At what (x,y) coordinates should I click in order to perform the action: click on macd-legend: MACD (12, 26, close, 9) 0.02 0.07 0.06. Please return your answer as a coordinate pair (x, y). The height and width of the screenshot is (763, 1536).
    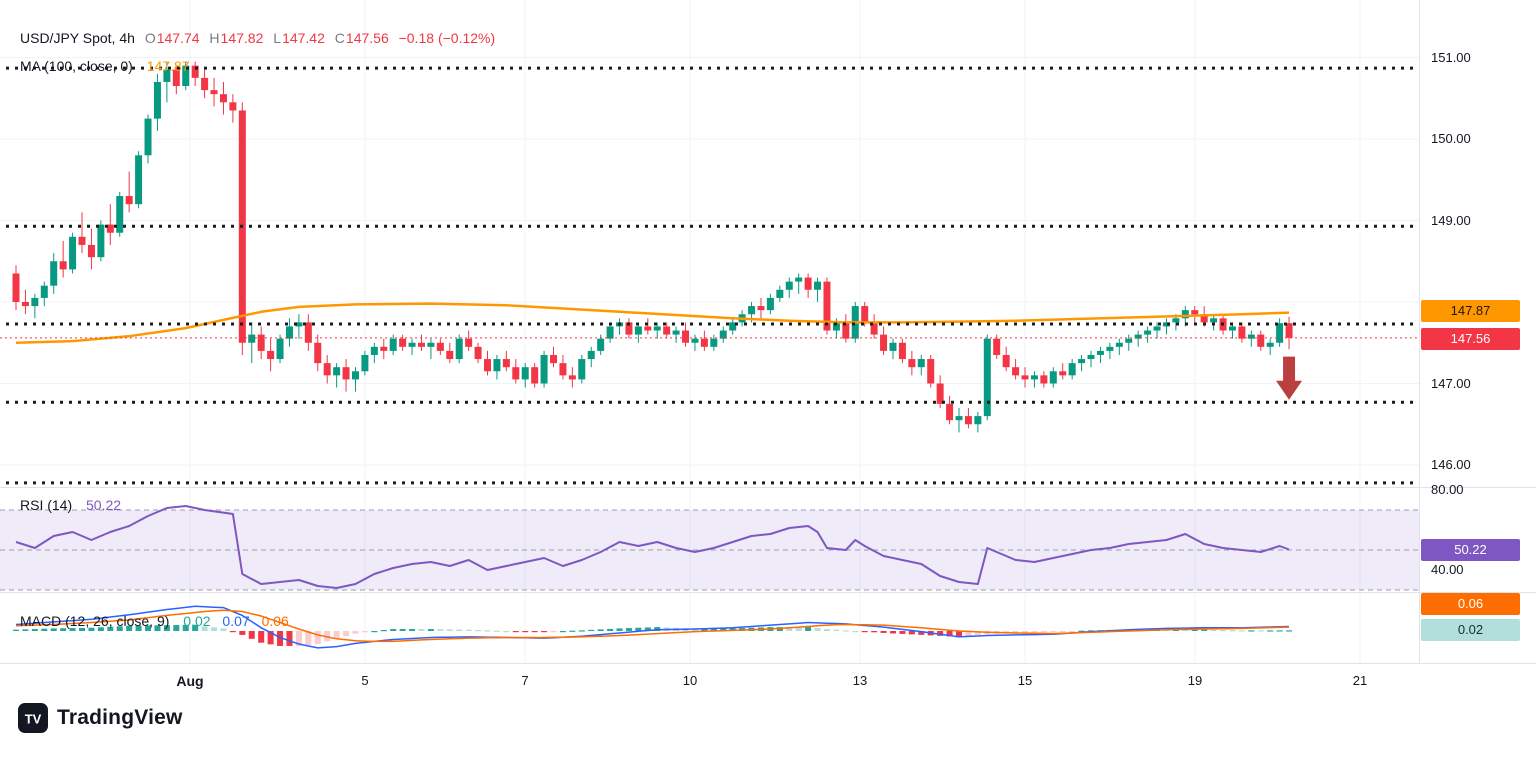
    Looking at the image, I should click on (157, 621).